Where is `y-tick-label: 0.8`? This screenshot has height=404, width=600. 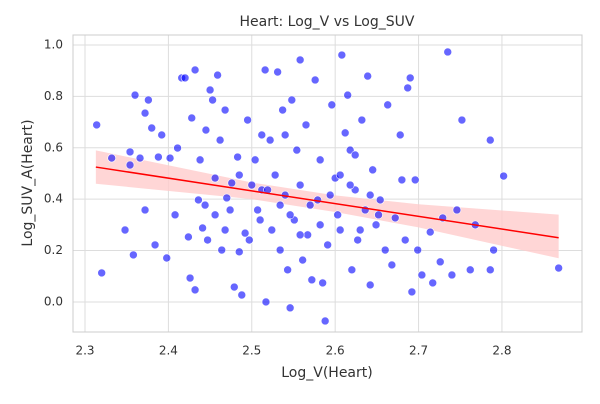 y-tick-label: 0.8 is located at coordinates (53, 96).